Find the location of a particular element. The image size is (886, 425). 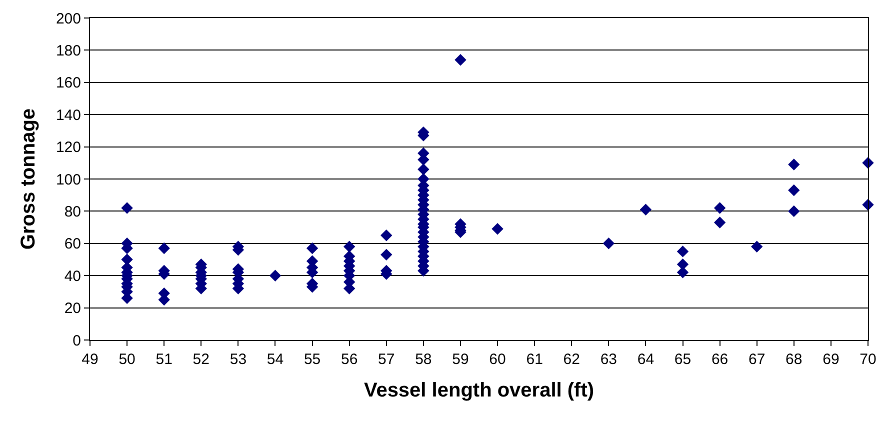

y-tick-label: 40 is located at coordinates (72, 276).